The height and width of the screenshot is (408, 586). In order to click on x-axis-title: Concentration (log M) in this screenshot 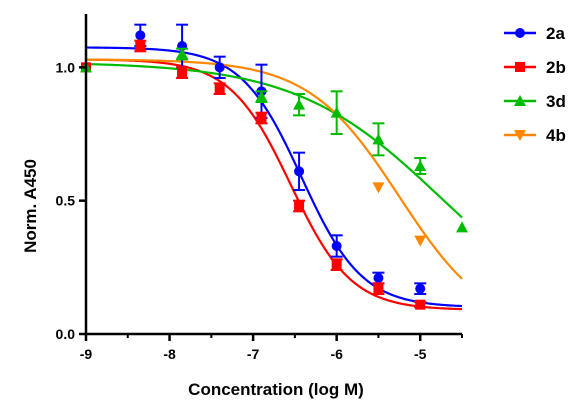, I will do `click(276, 389)`.